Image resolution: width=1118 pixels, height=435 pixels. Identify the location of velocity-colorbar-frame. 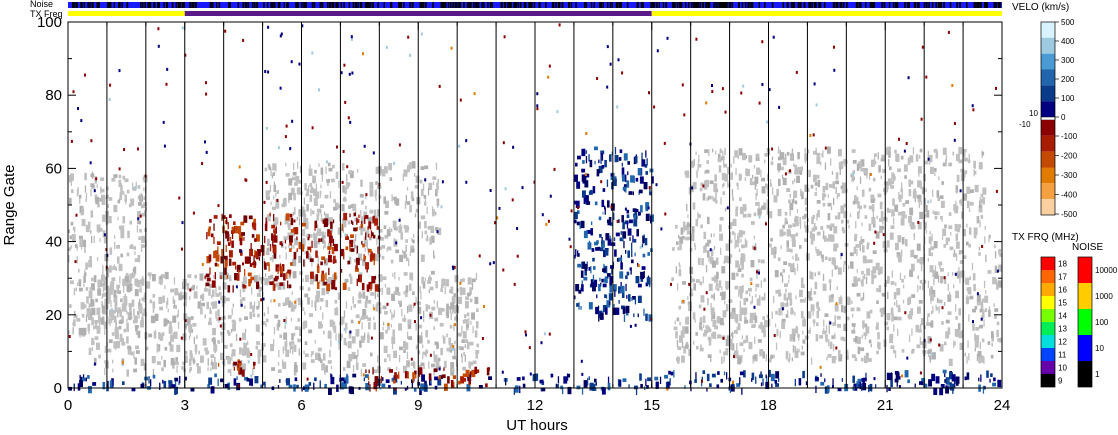
(1048, 118).